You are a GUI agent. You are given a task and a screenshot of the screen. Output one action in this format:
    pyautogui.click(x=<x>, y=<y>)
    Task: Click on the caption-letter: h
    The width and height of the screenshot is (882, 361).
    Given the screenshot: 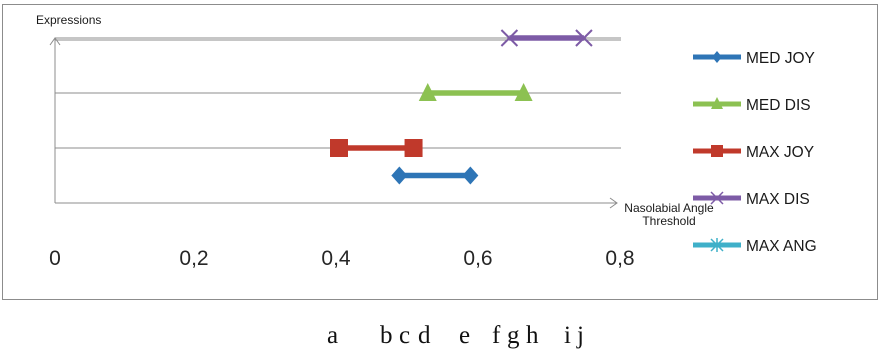 What is the action you would take?
    pyautogui.click(x=532, y=335)
    